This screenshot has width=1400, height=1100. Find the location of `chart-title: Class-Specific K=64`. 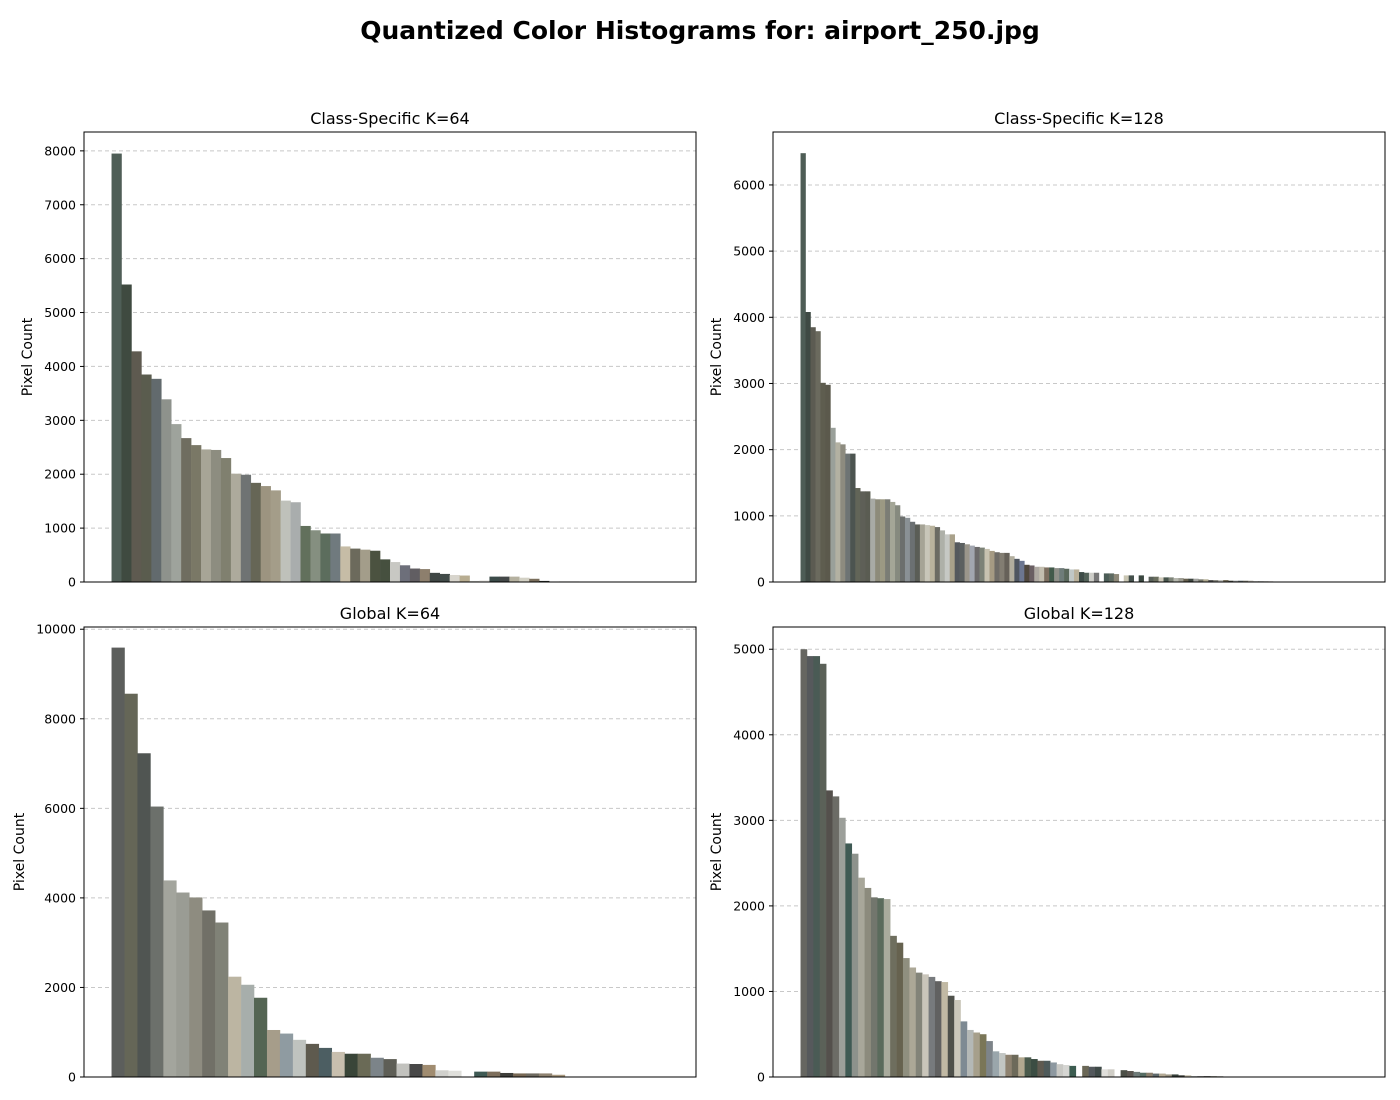

chart-title: Class-Specific K=64 is located at coordinates (389, 118).